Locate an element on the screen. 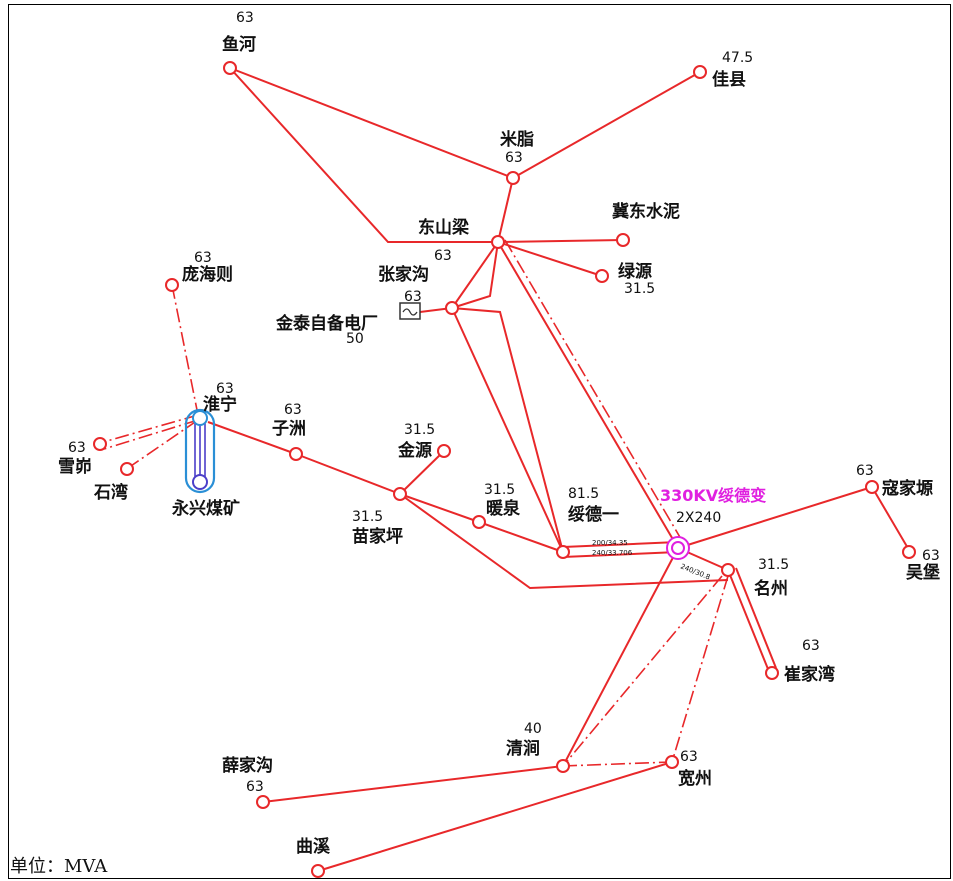 This screenshot has width=953, height=881. cap-zhangjiagou: 63 is located at coordinates (413, 297).